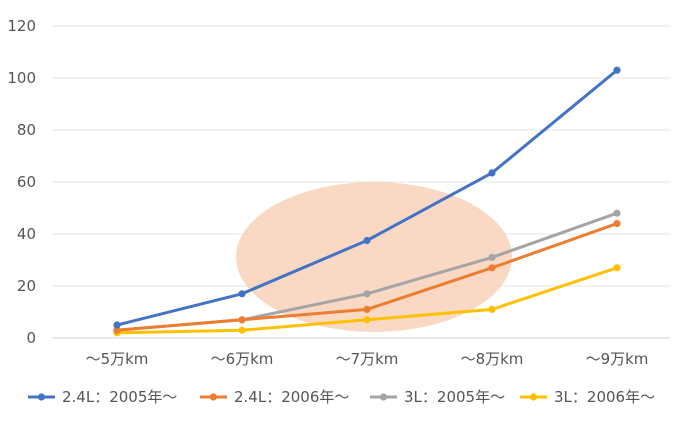 The height and width of the screenshot is (427, 680). Describe the element at coordinates (617, 359) in the screenshot. I see `x-tick-label: ～9万km` at that location.